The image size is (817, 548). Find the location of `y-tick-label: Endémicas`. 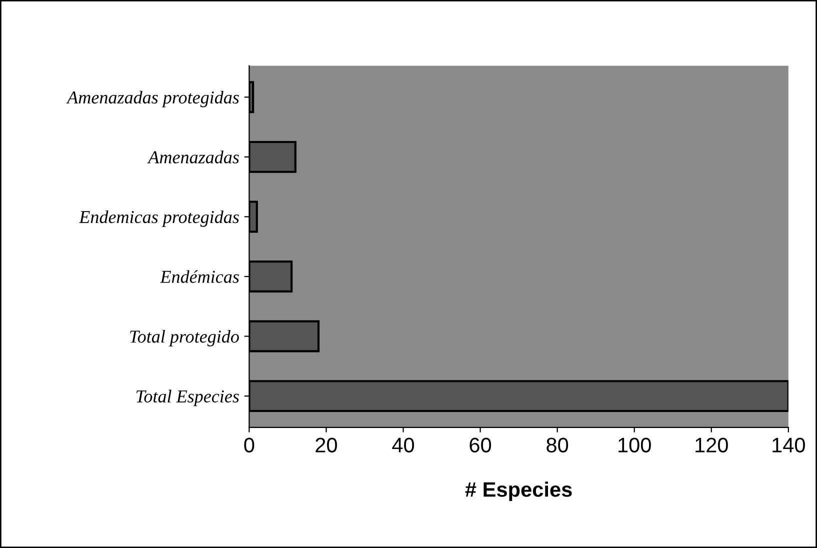

y-tick-label: Endémicas is located at coordinates (199, 276).